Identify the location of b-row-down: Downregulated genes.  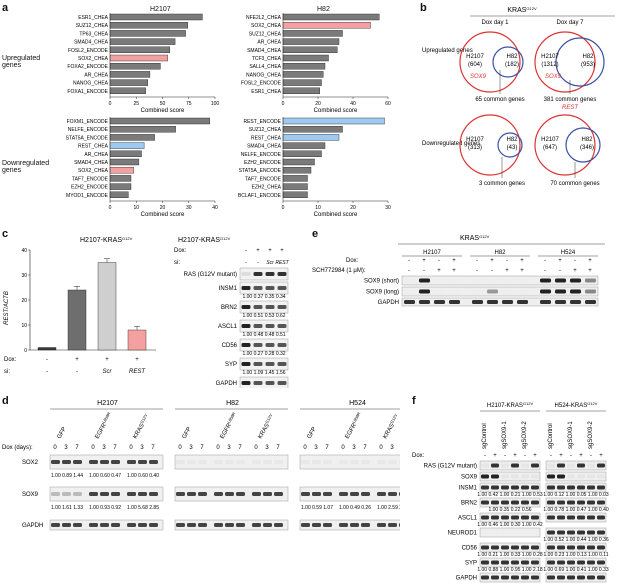
(451, 144).